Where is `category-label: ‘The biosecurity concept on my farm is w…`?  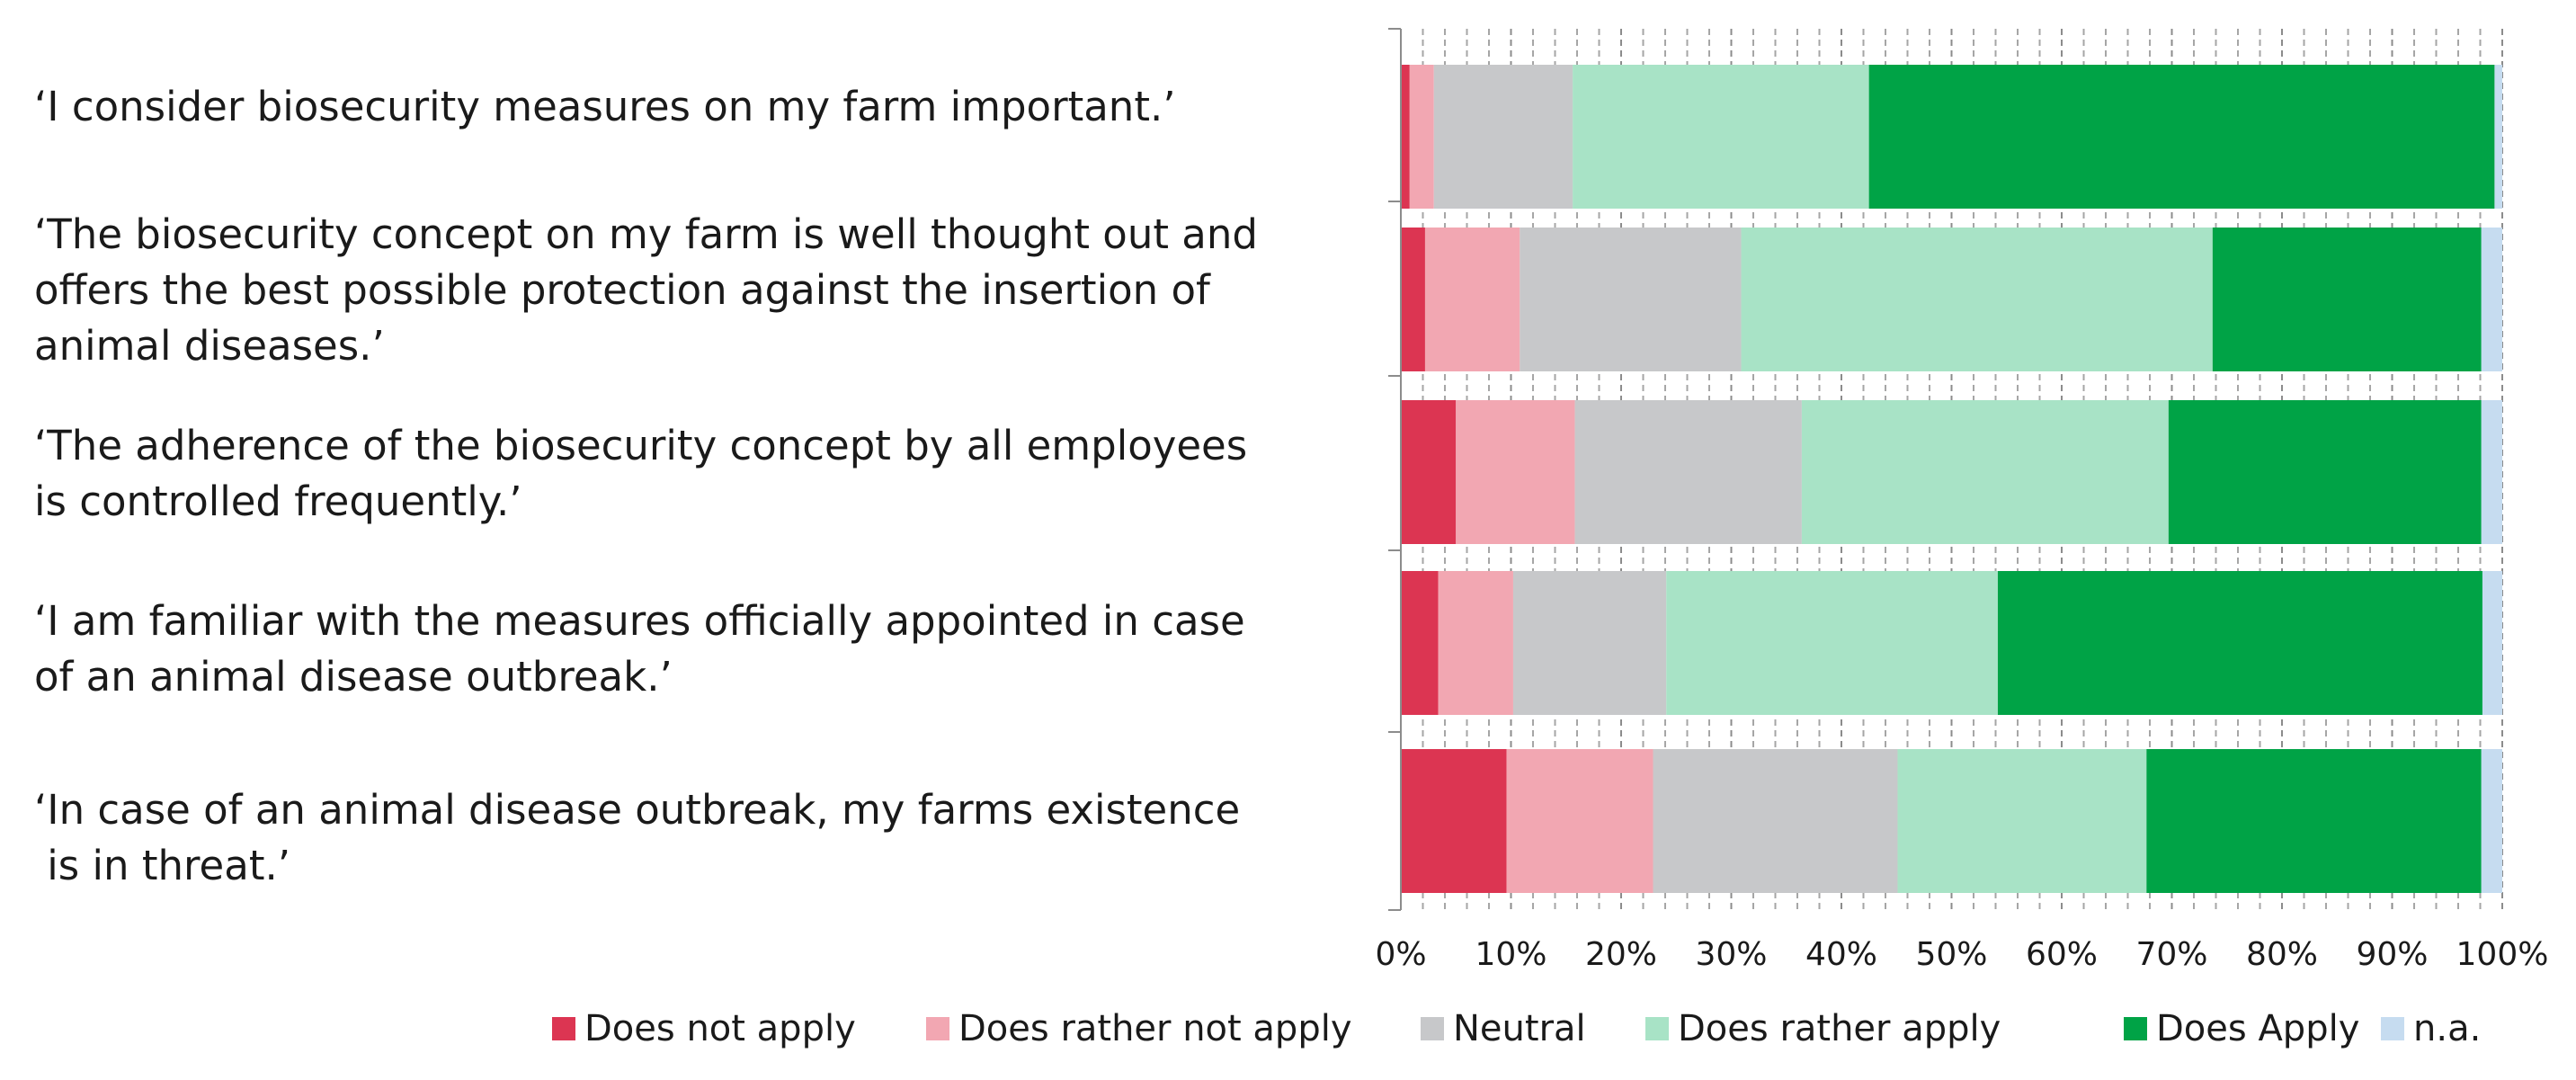 category-label: ‘The biosecurity concept on my farm is w… is located at coordinates (646, 290).